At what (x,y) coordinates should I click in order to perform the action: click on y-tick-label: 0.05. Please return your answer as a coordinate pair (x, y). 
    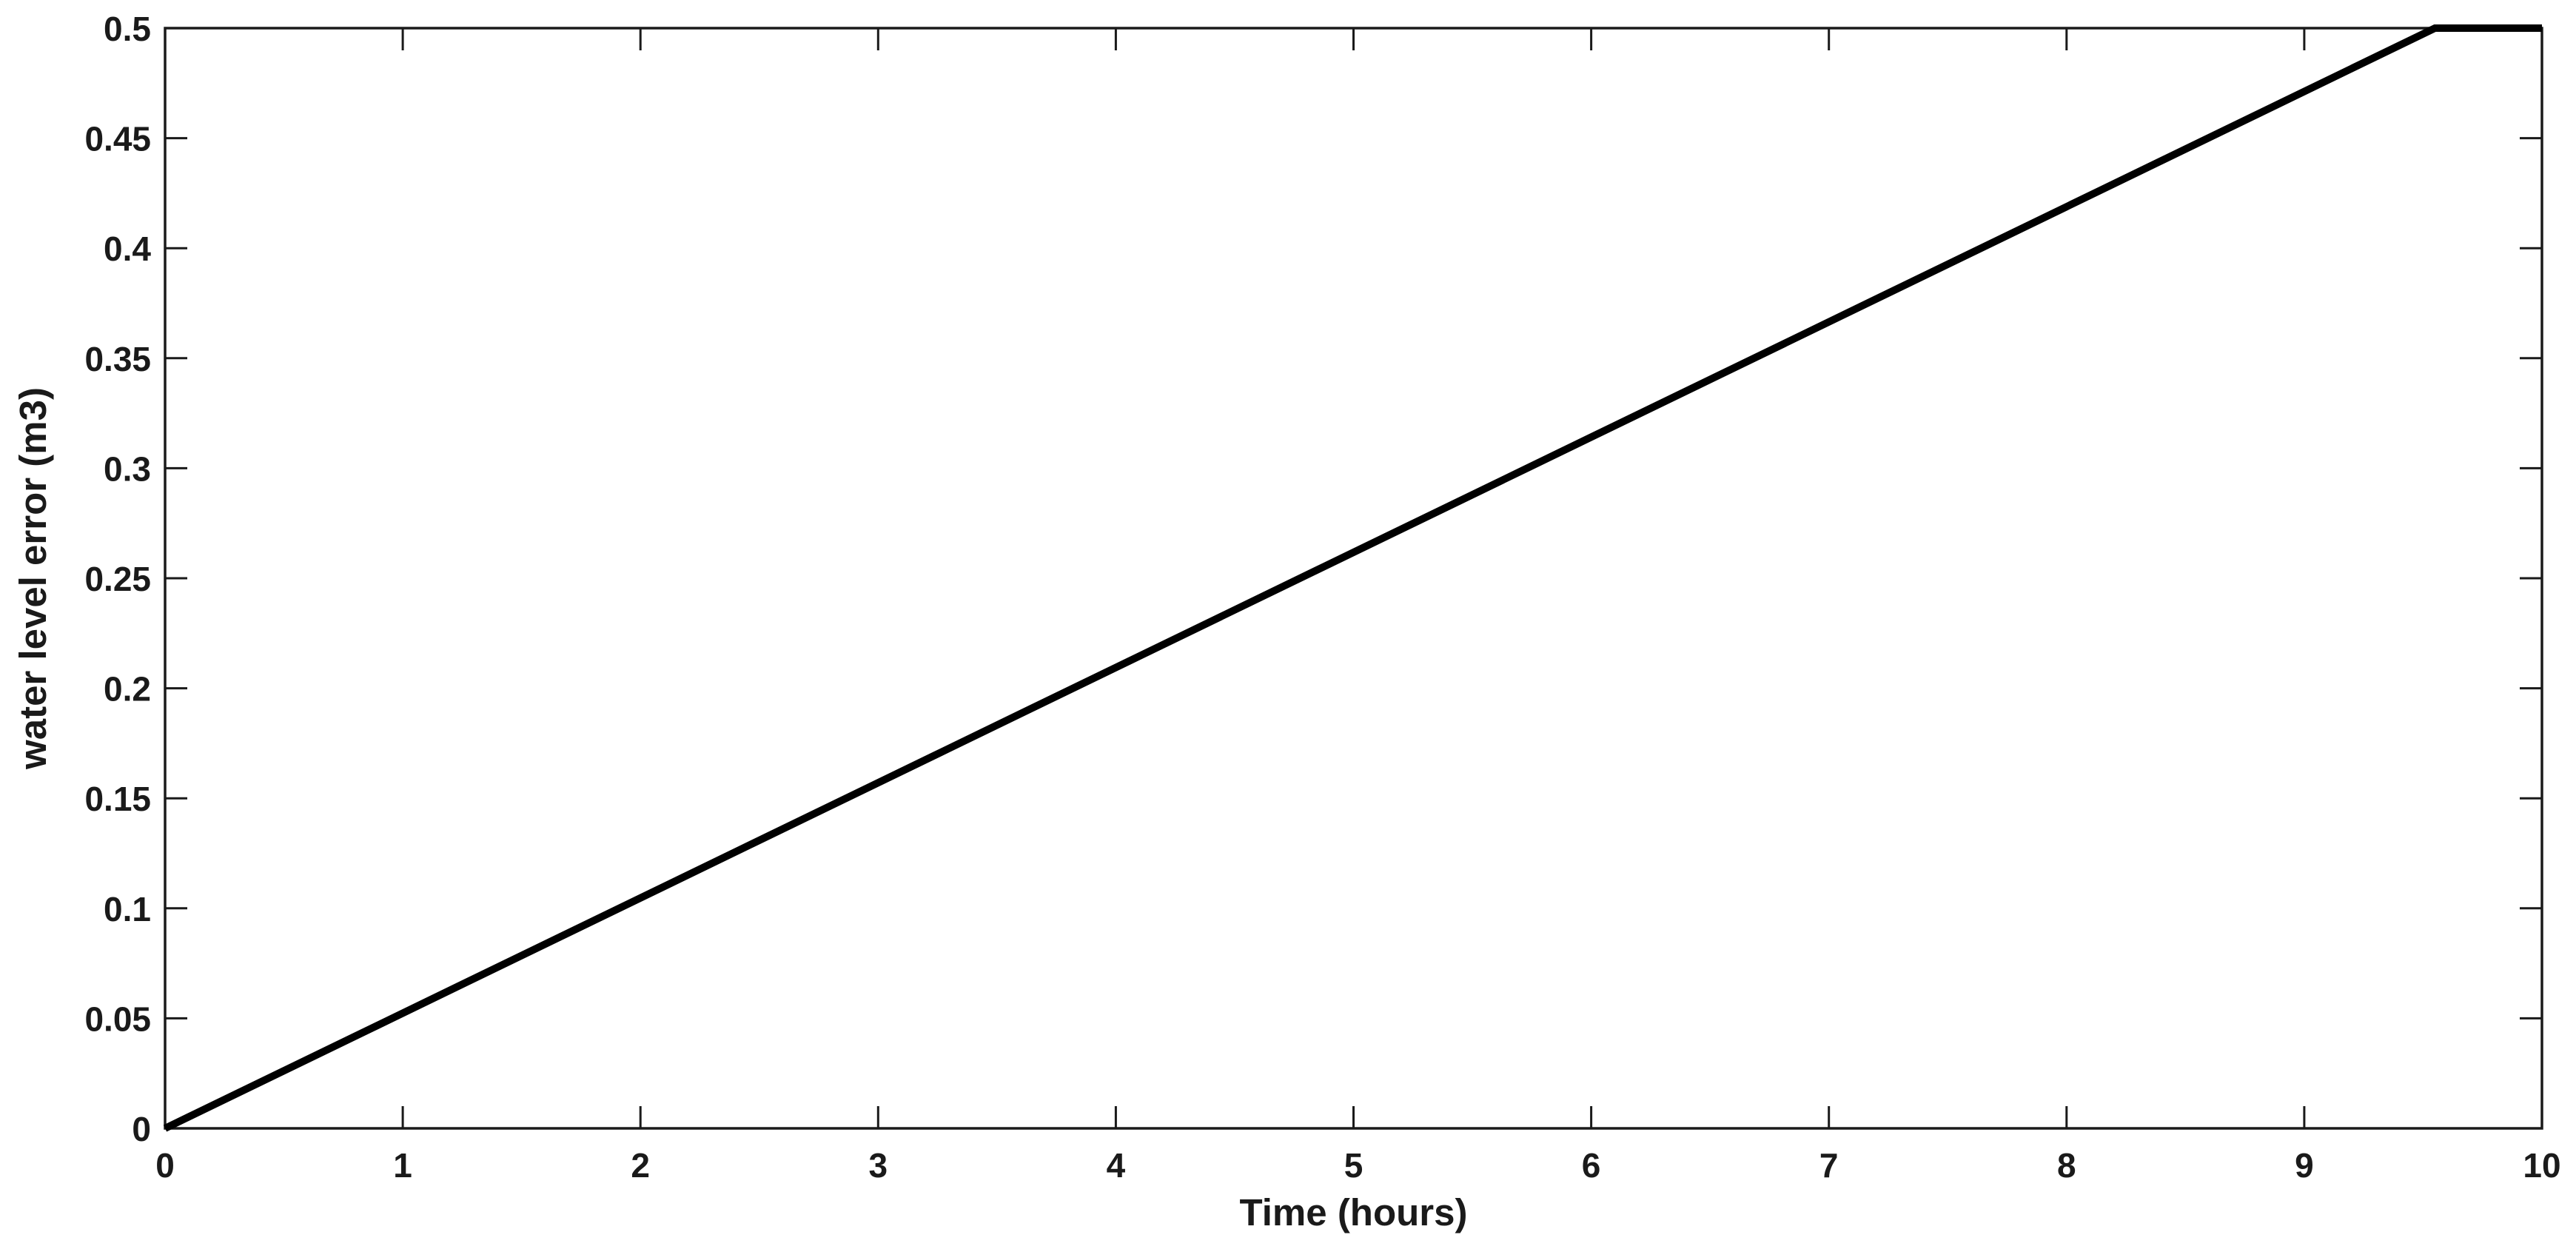
    Looking at the image, I should click on (117, 1019).